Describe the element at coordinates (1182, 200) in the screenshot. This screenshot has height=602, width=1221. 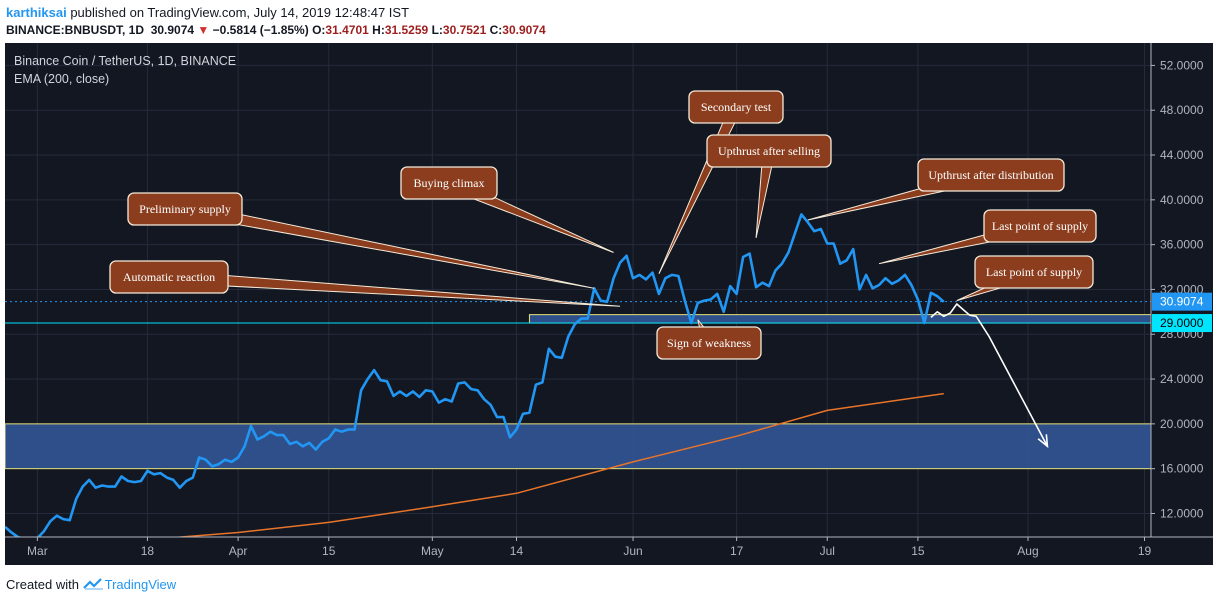
I see `price-tick-label: 40.0000` at that location.